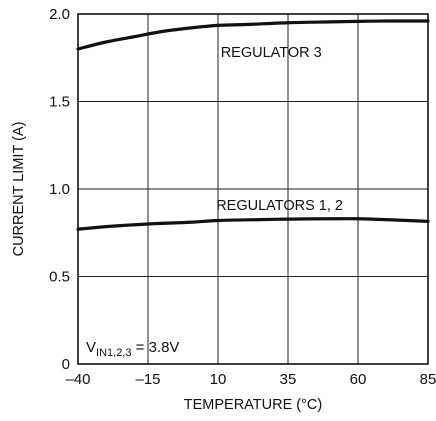  I want to click on series-label-regulator-3: REGULATOR 3, so click(271, 53).